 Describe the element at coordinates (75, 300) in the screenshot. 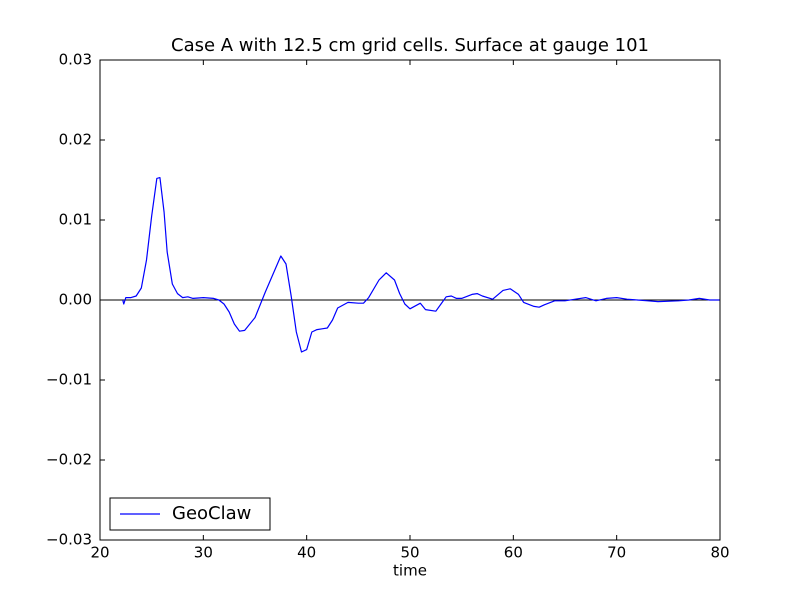

I see `y-tick-label: 0.00` at that location.